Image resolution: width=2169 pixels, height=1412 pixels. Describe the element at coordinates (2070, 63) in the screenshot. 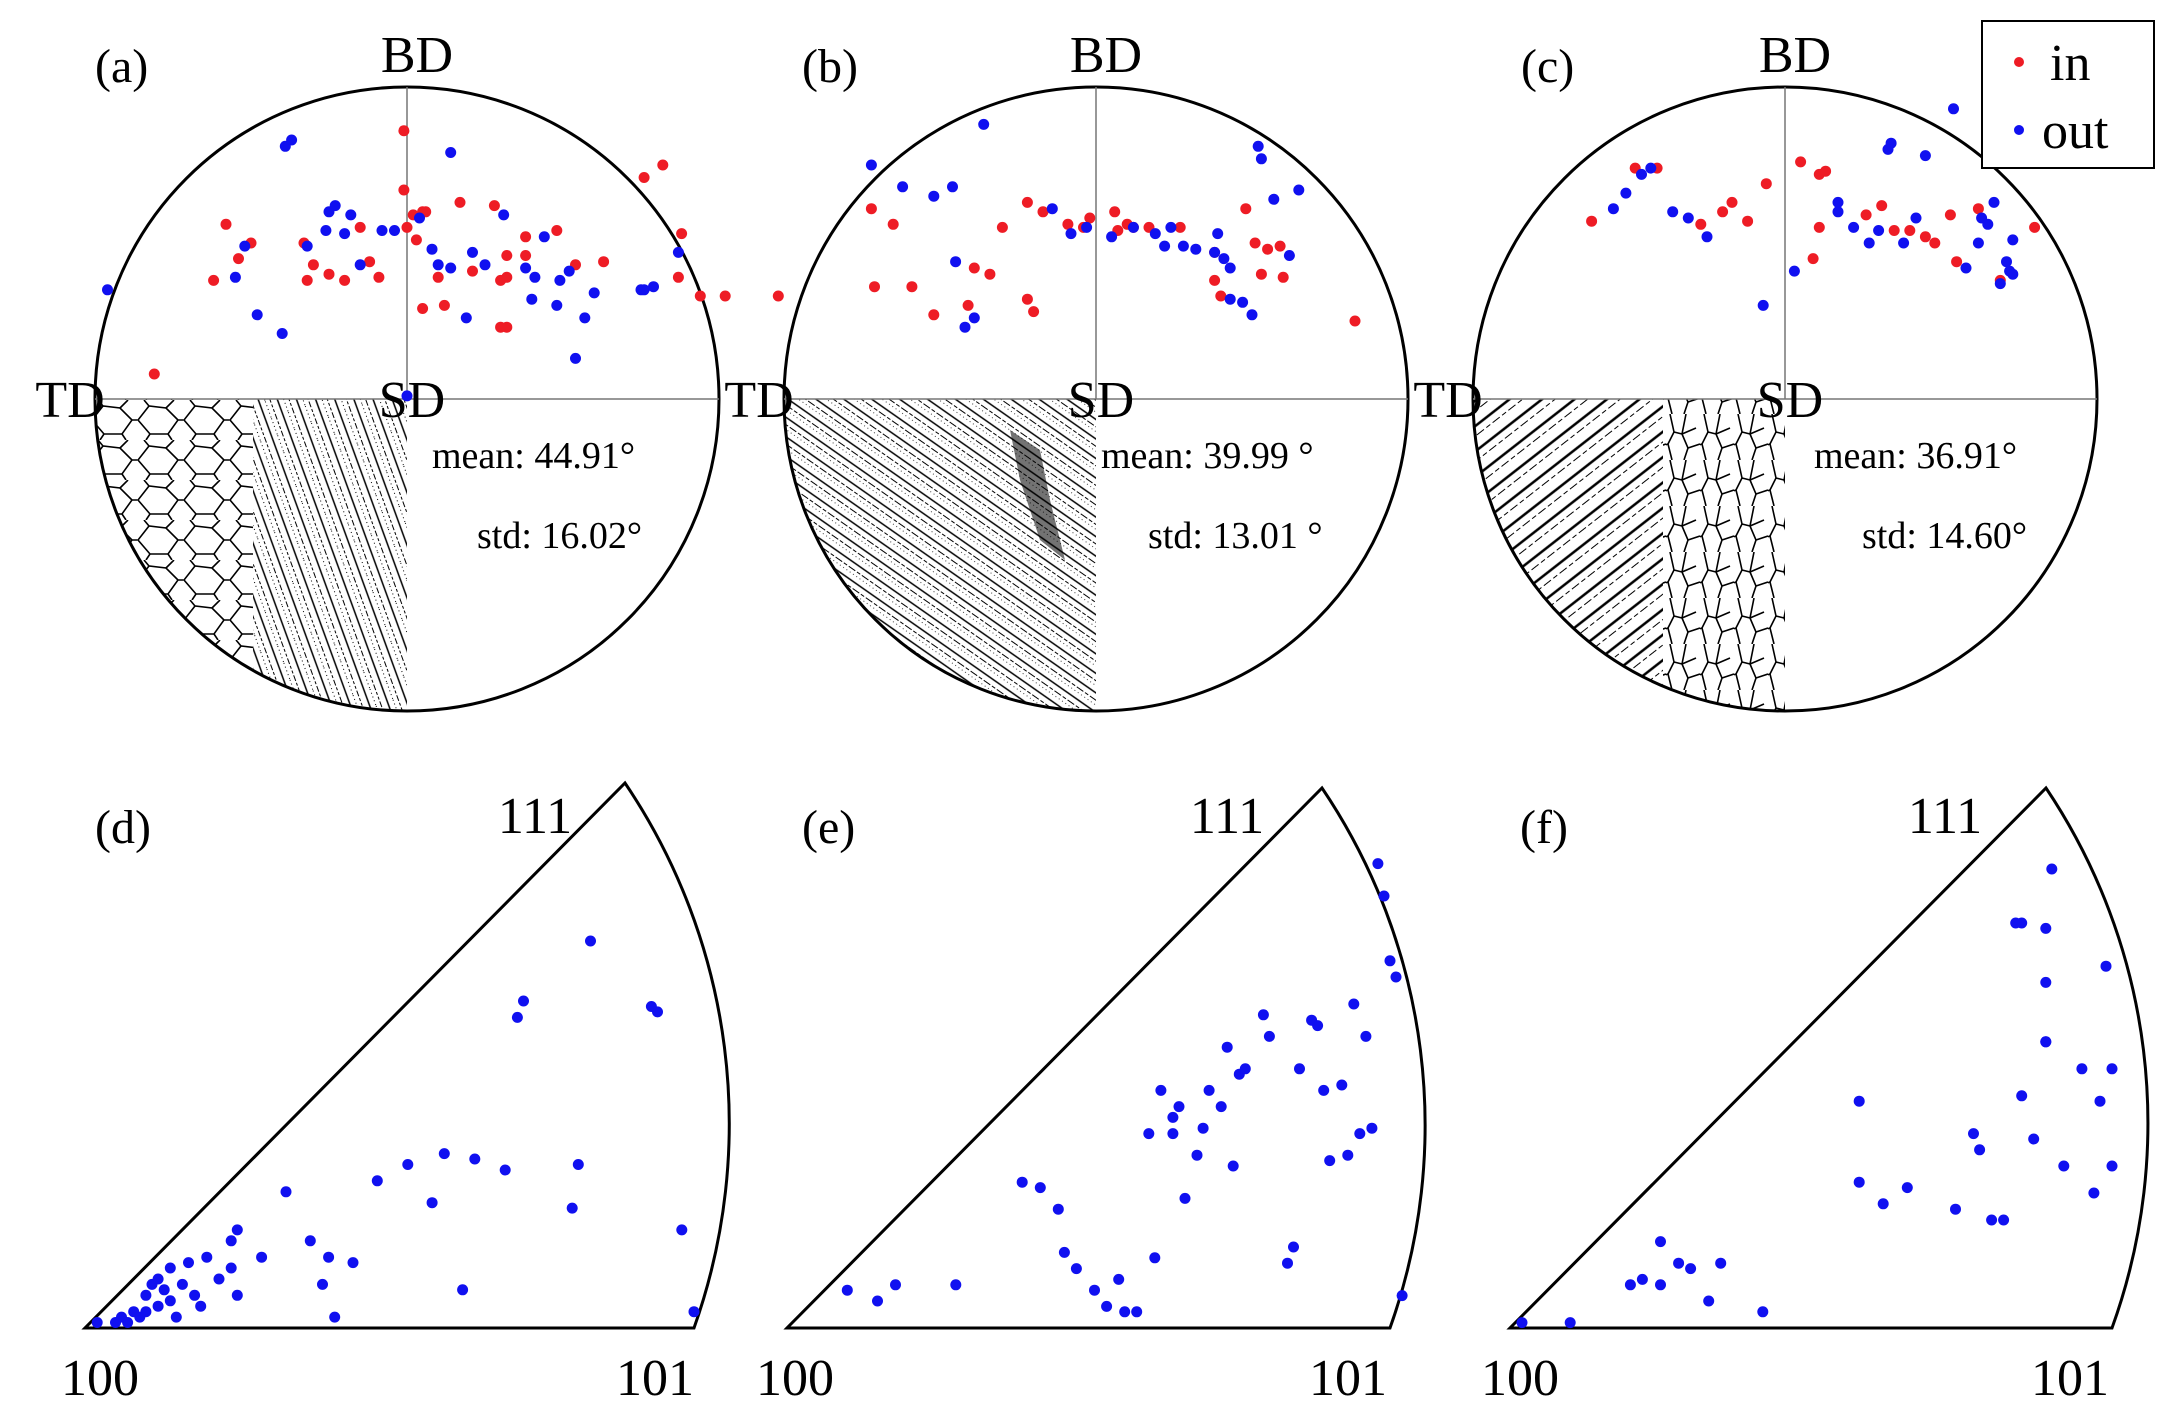

I see `legend-label-in: in` at that location.